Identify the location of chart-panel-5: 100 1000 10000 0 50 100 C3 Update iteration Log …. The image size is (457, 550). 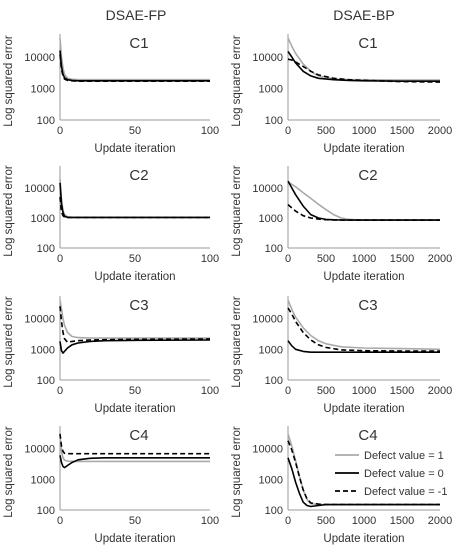
(111, 355).